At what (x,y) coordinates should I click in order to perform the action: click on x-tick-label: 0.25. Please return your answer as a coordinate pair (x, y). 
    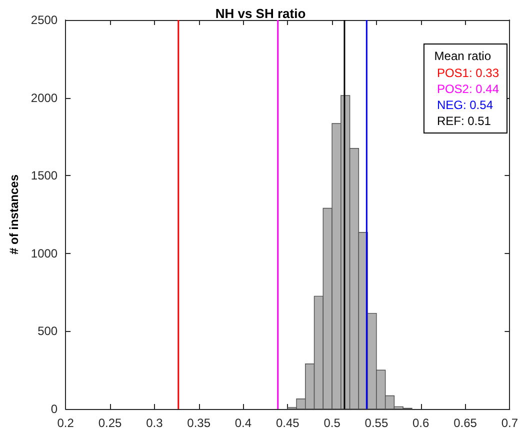
    Looking at the image, I should click on (110, 423).